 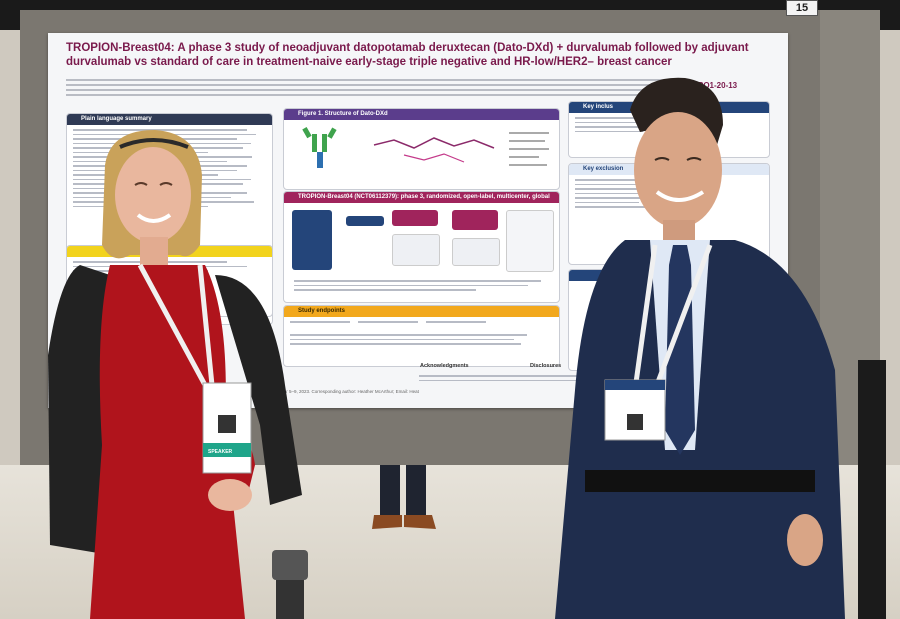 I want to click on disclosures-heading: Disclosures, so click(x=546, y=366).